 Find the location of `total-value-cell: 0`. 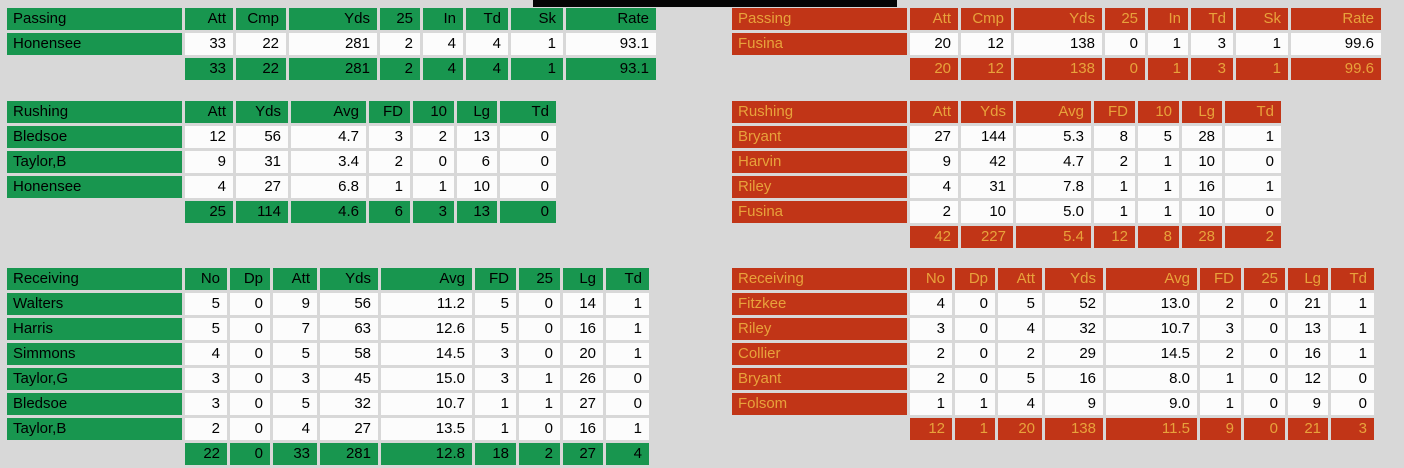

total-value-cell: 0 is located at coordinates (1264, 429).